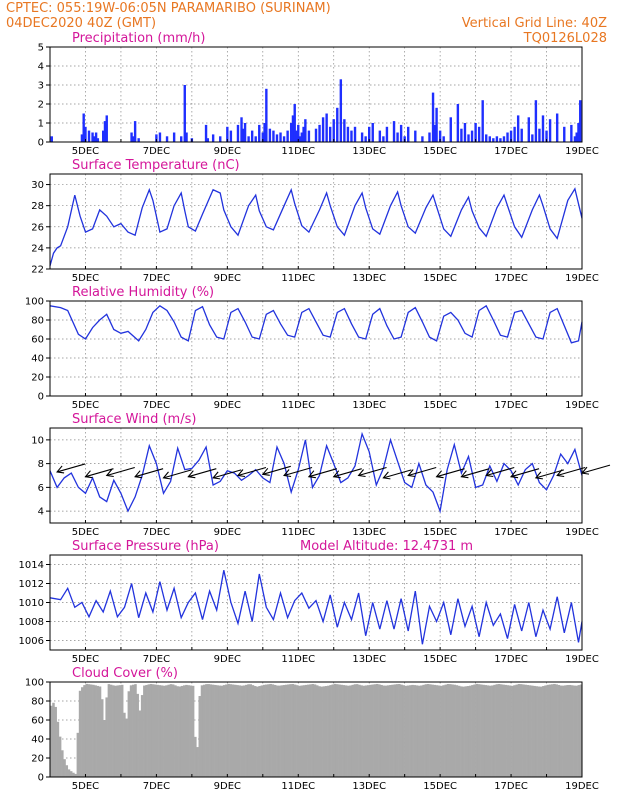  Describe the element at coordinates (582, 278) in the screenshot. I see `x-tick-label: 19DEC` at that location.